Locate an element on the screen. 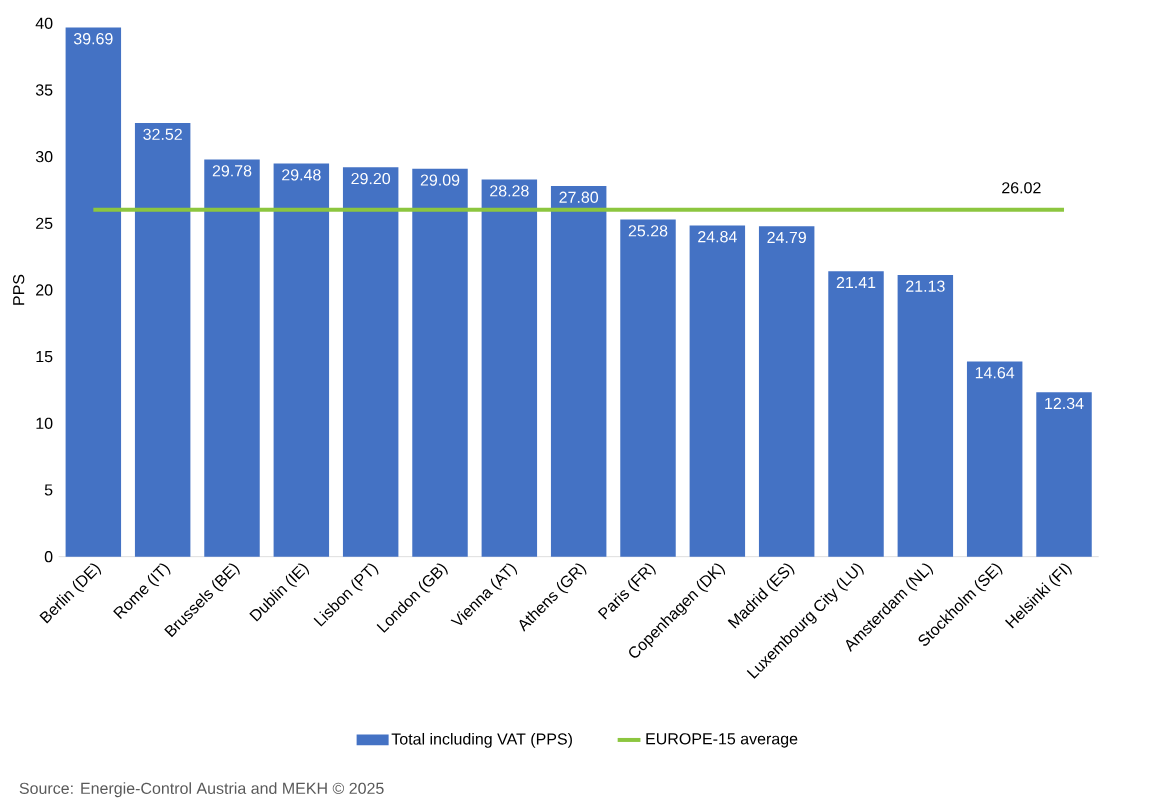 Image resolution: width=1156 pixels, height=810 pixels. y-tick-label: 0 is located at coordinates (48, 557).